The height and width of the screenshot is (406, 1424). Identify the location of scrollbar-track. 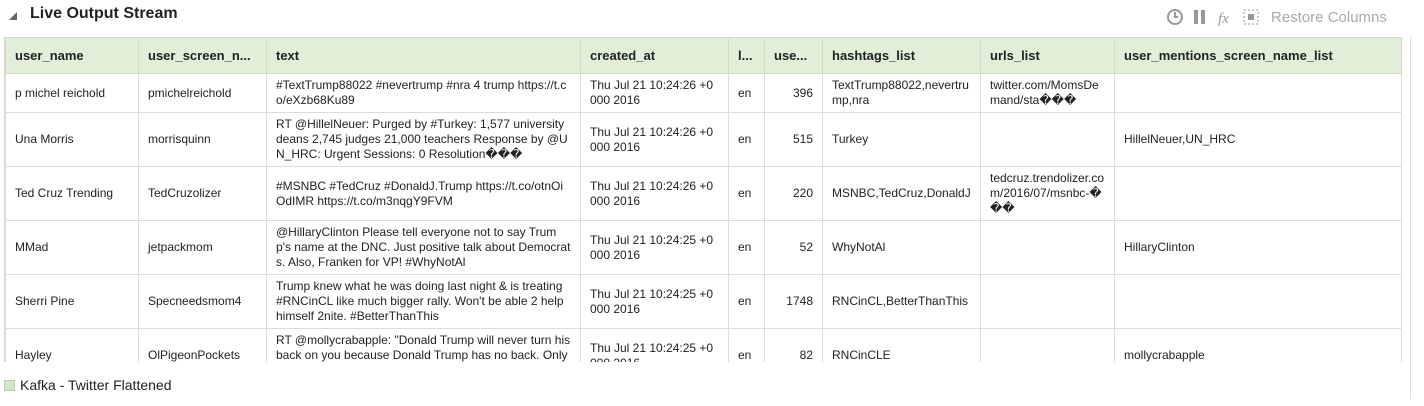
(1410, 218).